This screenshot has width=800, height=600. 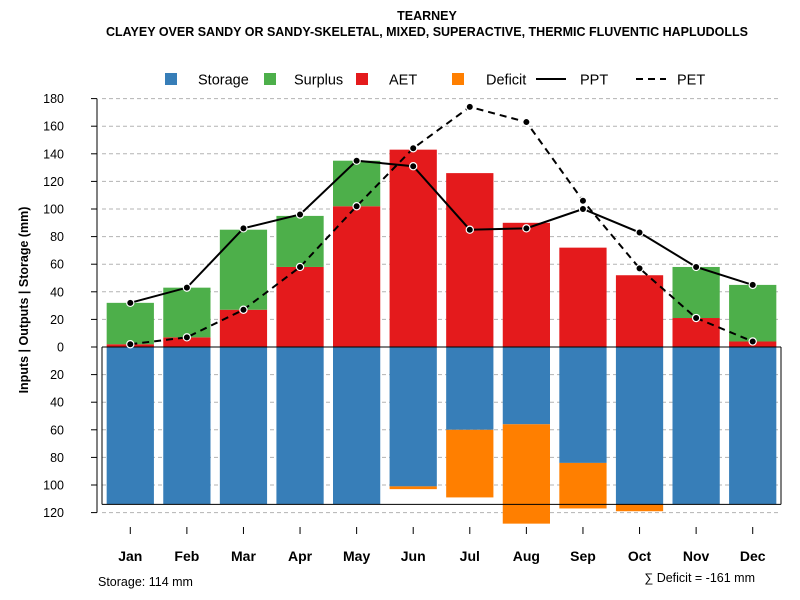 I want to click on legend-swatch-deficit, so click(x=458, y=79).